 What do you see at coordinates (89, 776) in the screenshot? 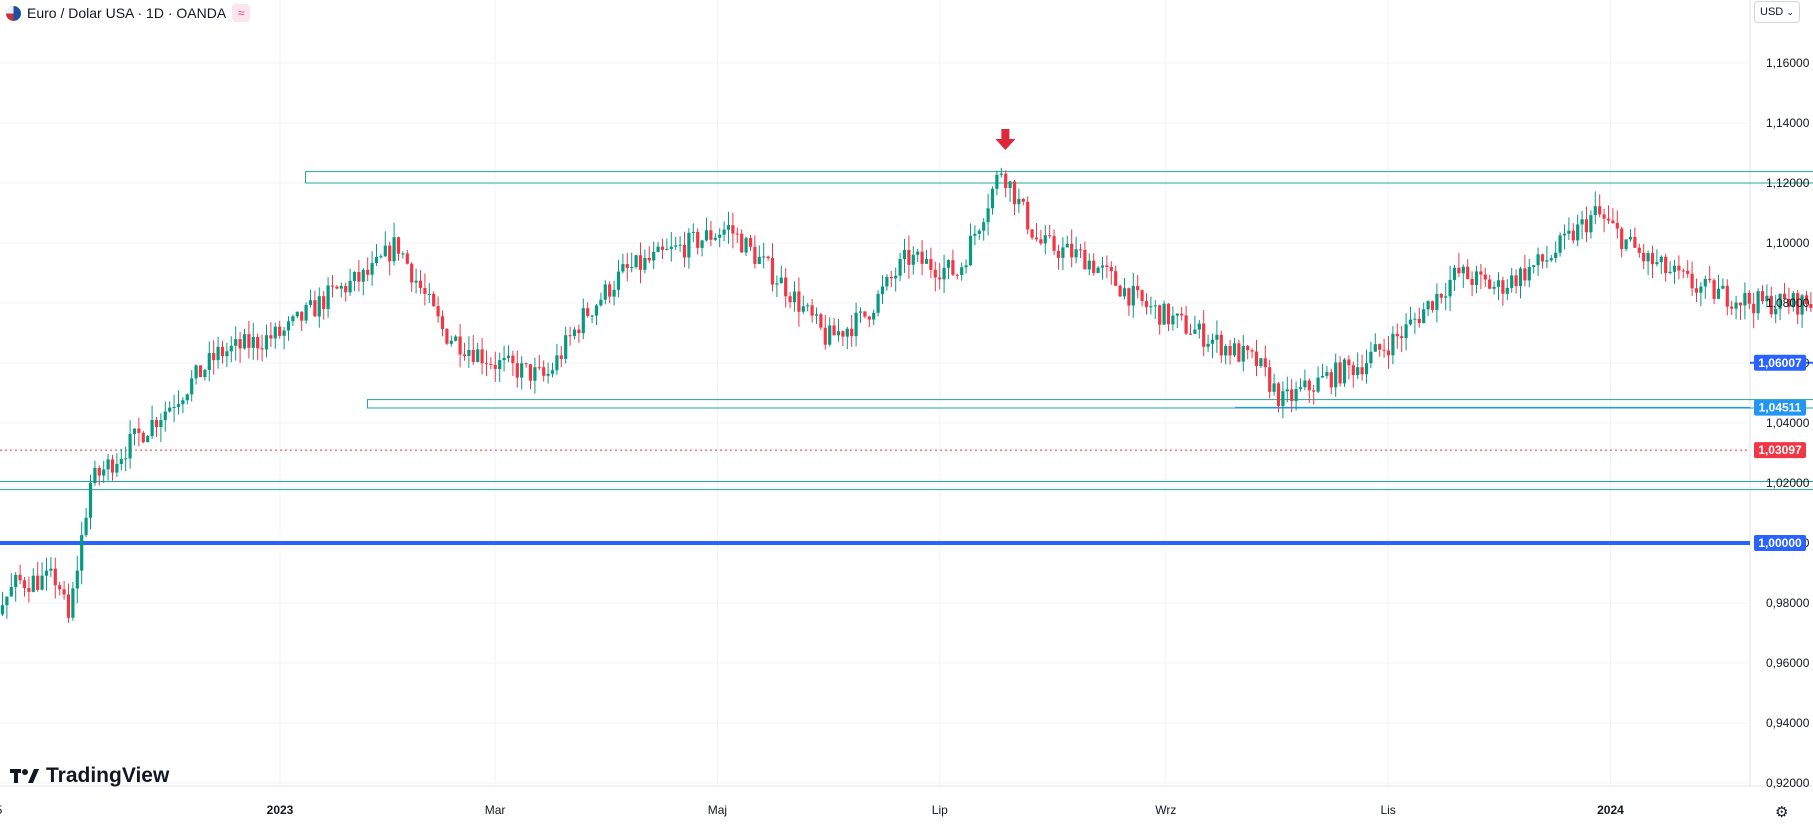
I see `tradingview-logo: TradingView` at bounding box center [89, 776].